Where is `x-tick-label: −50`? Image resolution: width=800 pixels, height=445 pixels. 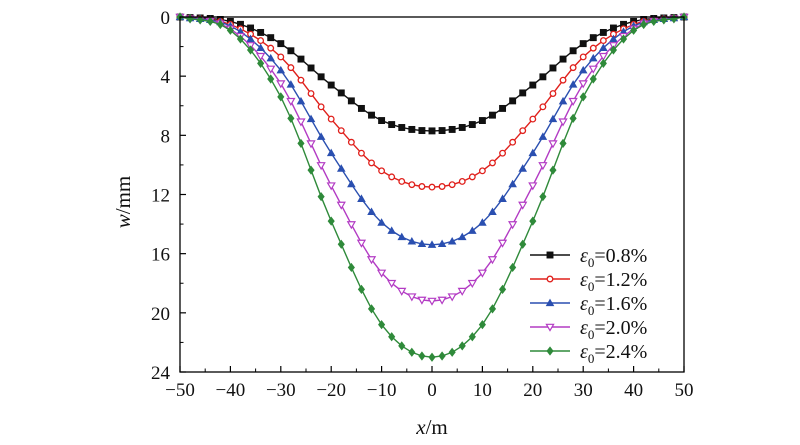 x-tick-label: −50 is located at coordinates (180, 390).